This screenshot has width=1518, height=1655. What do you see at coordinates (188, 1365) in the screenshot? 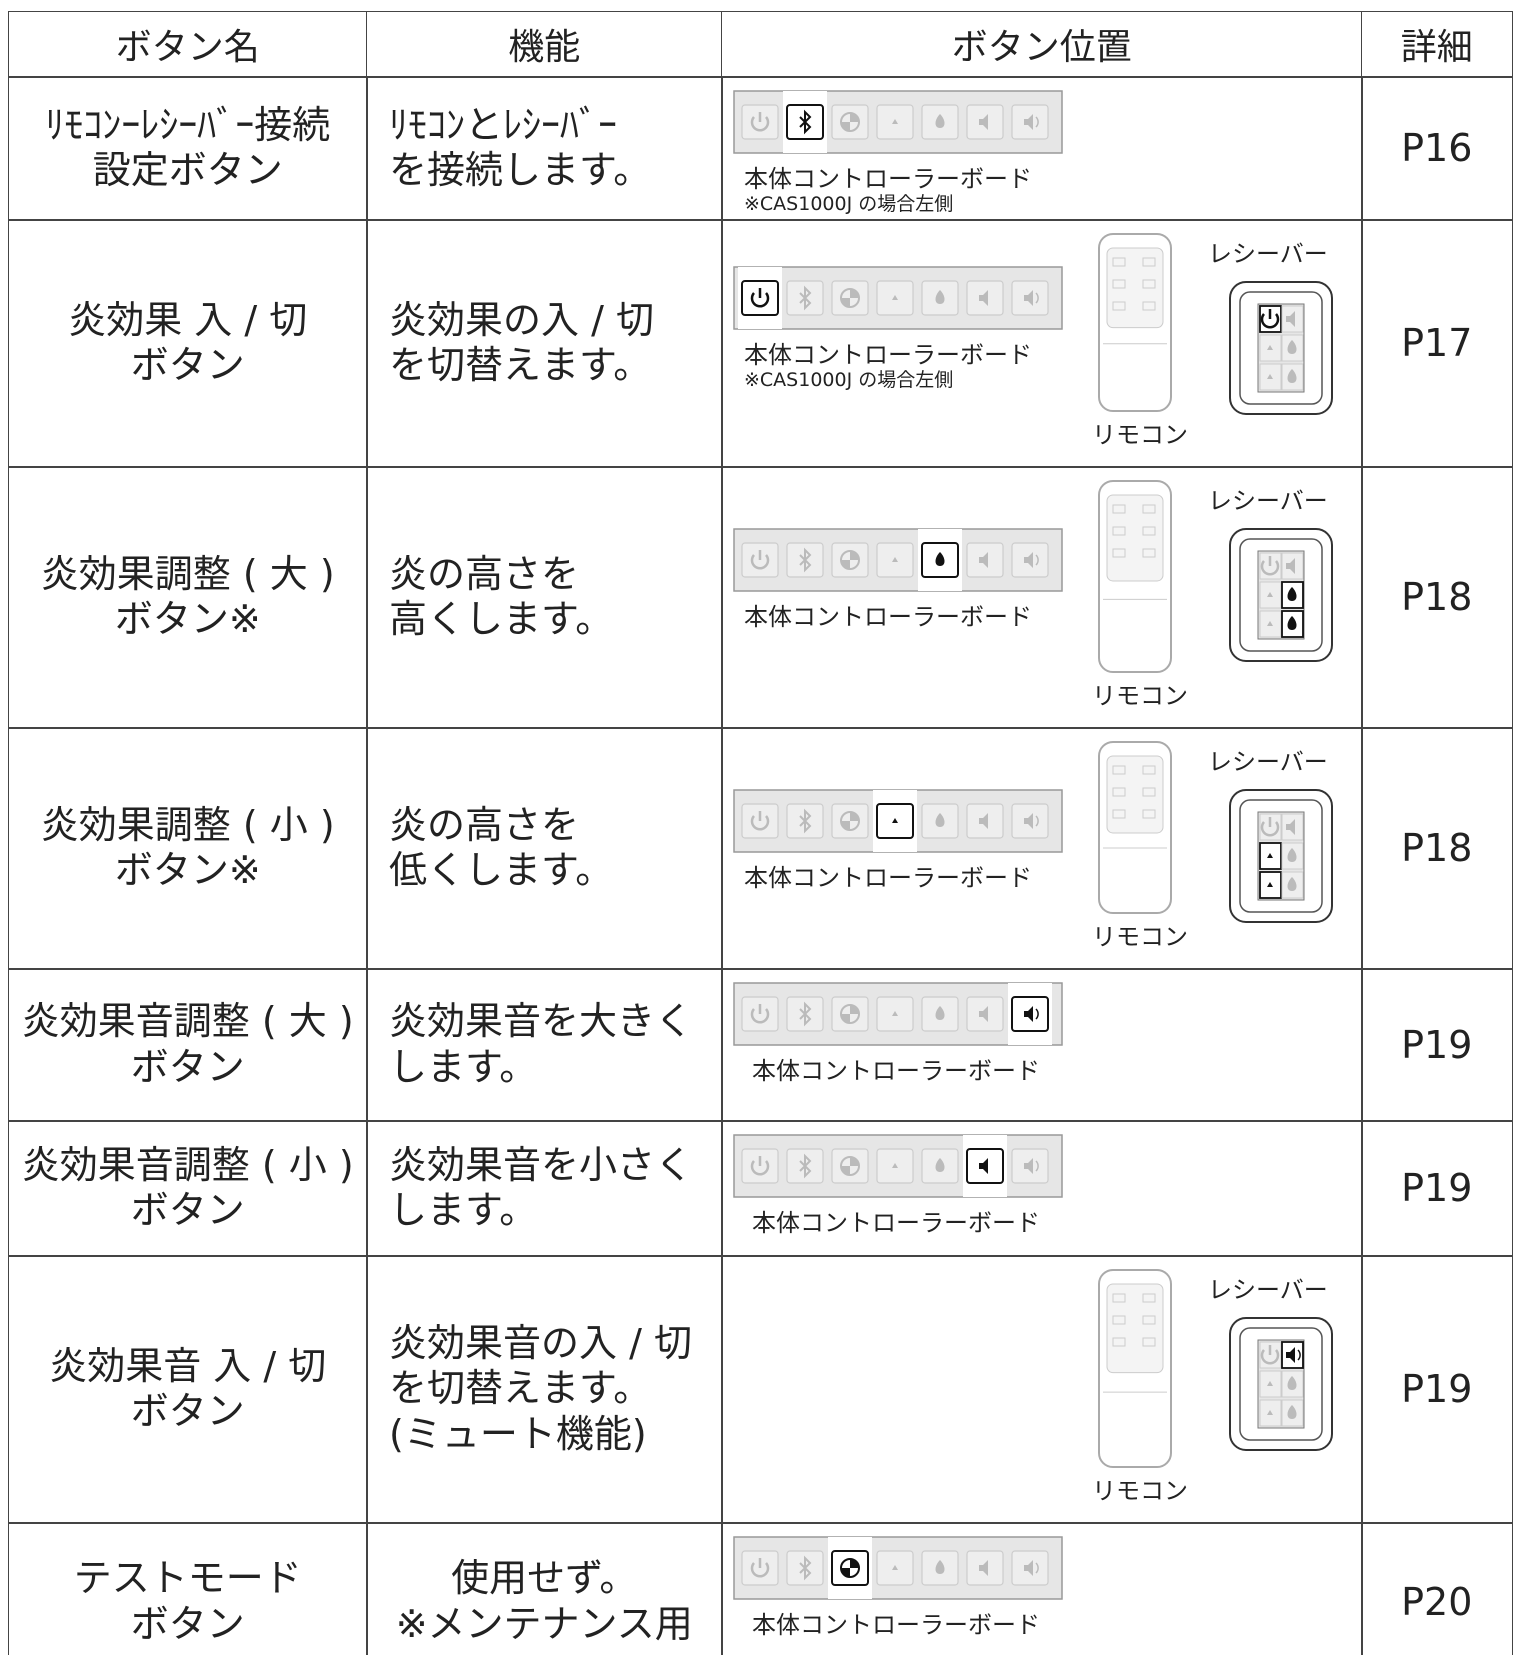
I see `name-line: 炎効果音 入 / 切` at bounding box center [188, 1365].